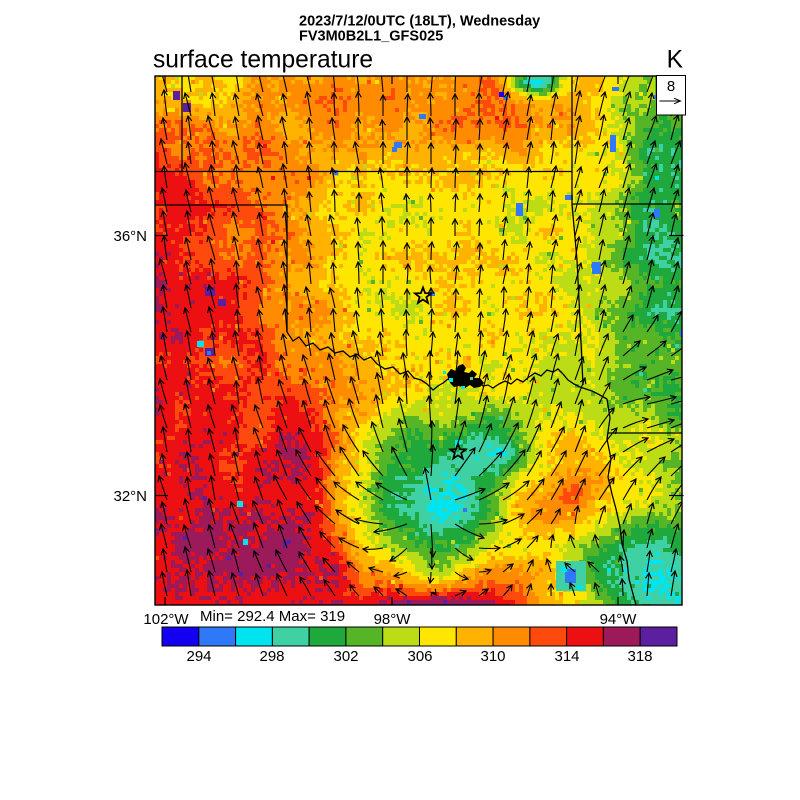  I want to click on svg-text: surface temperature, so click(263, 60).